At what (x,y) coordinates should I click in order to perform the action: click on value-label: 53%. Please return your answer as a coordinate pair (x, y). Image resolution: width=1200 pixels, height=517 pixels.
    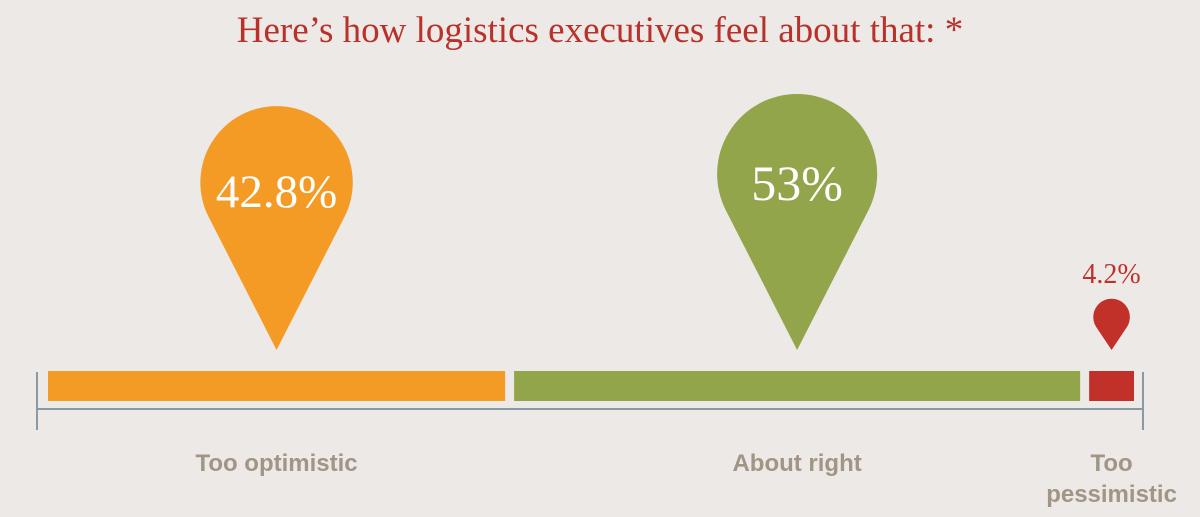
    Looking at the image, I should click on (797, 183).